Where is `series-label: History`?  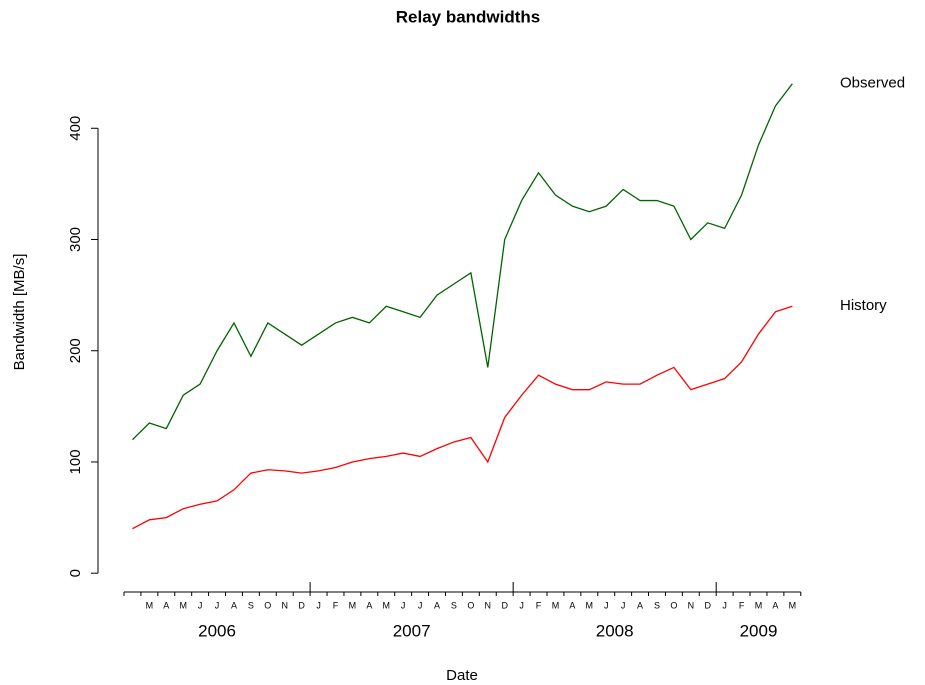
series-label: History is located at coordinates (863, 305).